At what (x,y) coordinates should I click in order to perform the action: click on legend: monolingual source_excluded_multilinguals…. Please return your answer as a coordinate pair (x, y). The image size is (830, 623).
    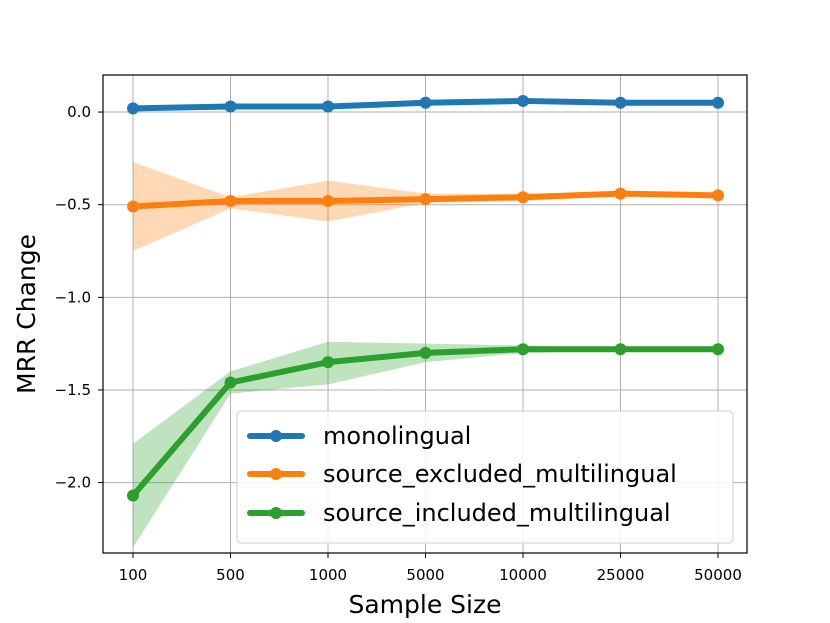
    Looking at the image, I should click on (485, 477).